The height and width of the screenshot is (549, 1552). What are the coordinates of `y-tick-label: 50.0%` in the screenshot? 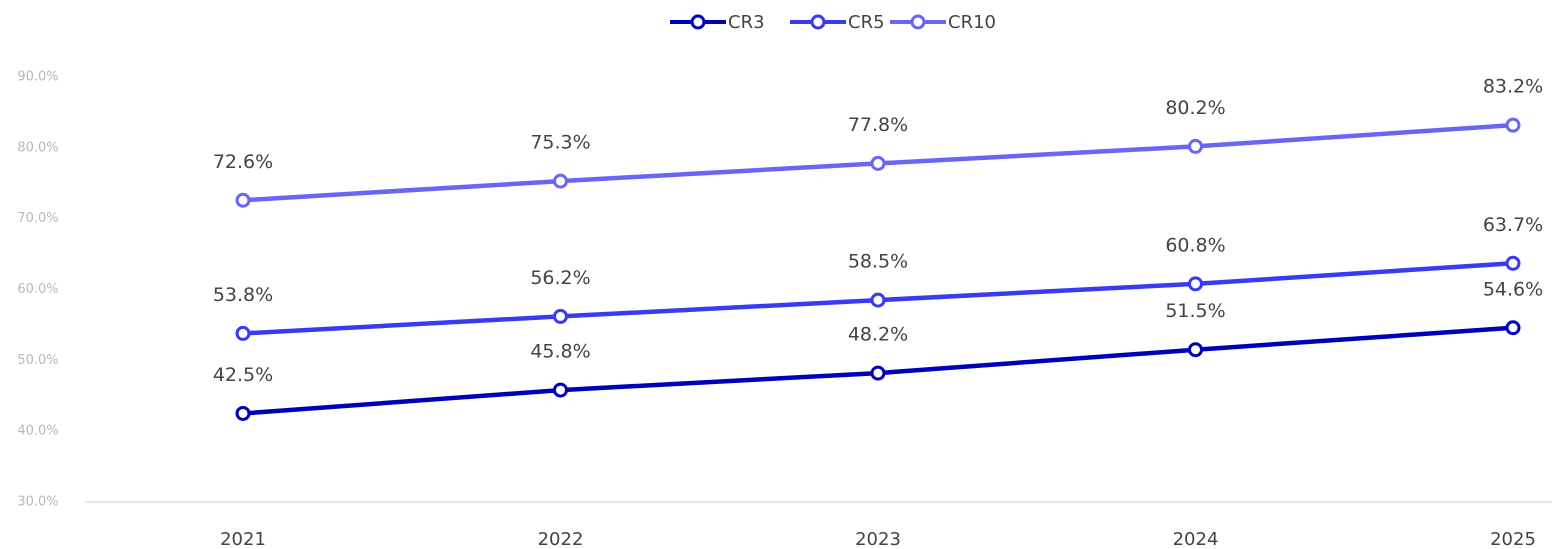 It's located at (37, 360).